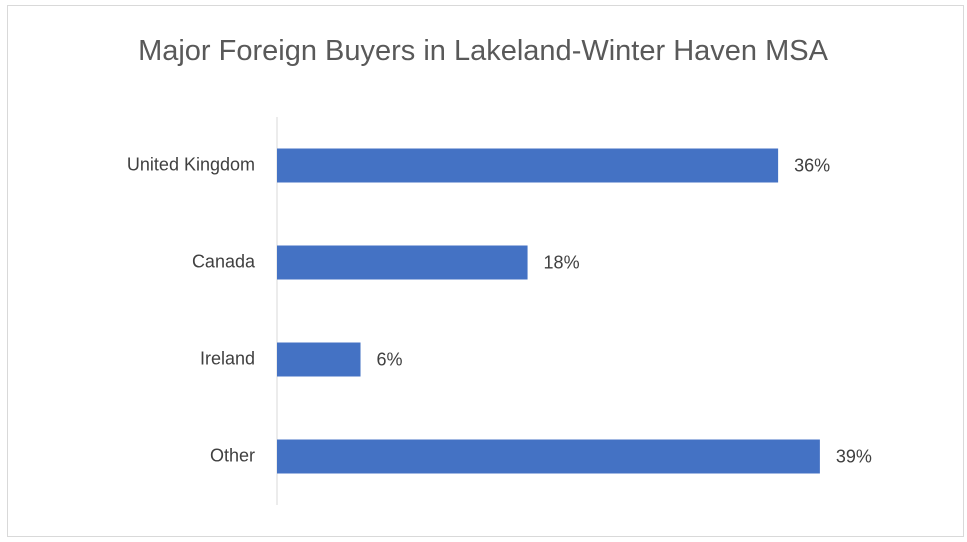  What do you see at coordinates (562, 262) in the screenshot?
I see `data-label: 18%` at bounding box center [562, 262].